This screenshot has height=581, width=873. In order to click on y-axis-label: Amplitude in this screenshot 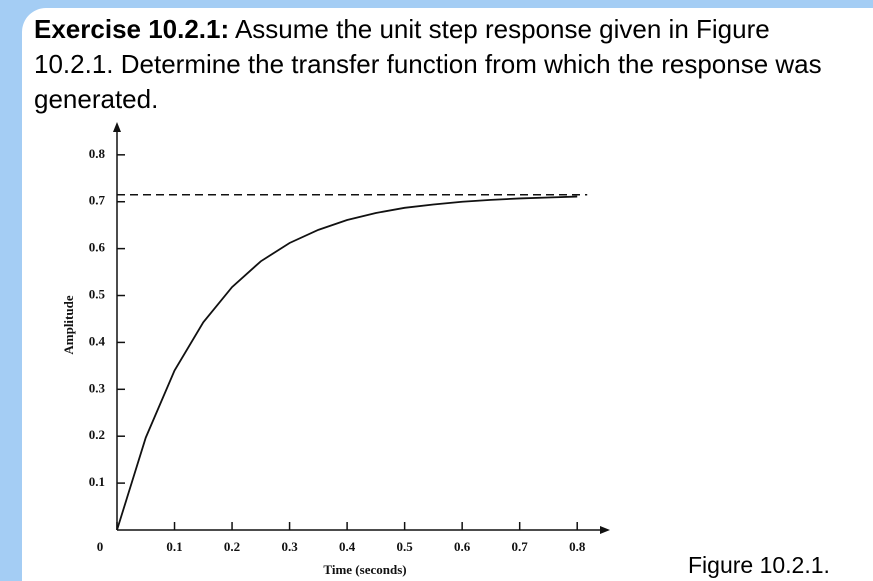, I will do `click(68, 324)`.